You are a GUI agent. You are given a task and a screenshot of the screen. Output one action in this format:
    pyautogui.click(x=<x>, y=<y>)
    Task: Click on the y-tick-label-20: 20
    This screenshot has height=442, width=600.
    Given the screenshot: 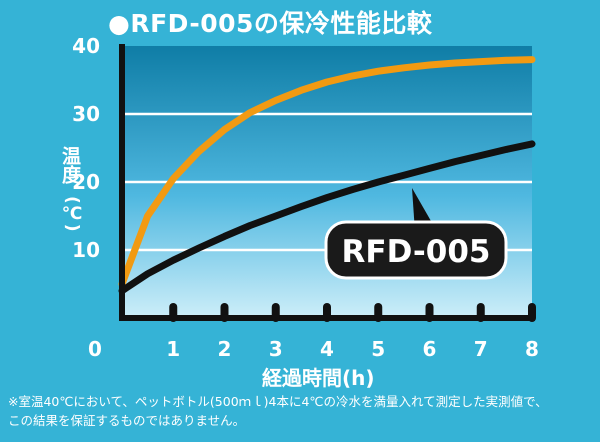 What is the action you would take?
    pyautogui.click(x=86, y=182)
    